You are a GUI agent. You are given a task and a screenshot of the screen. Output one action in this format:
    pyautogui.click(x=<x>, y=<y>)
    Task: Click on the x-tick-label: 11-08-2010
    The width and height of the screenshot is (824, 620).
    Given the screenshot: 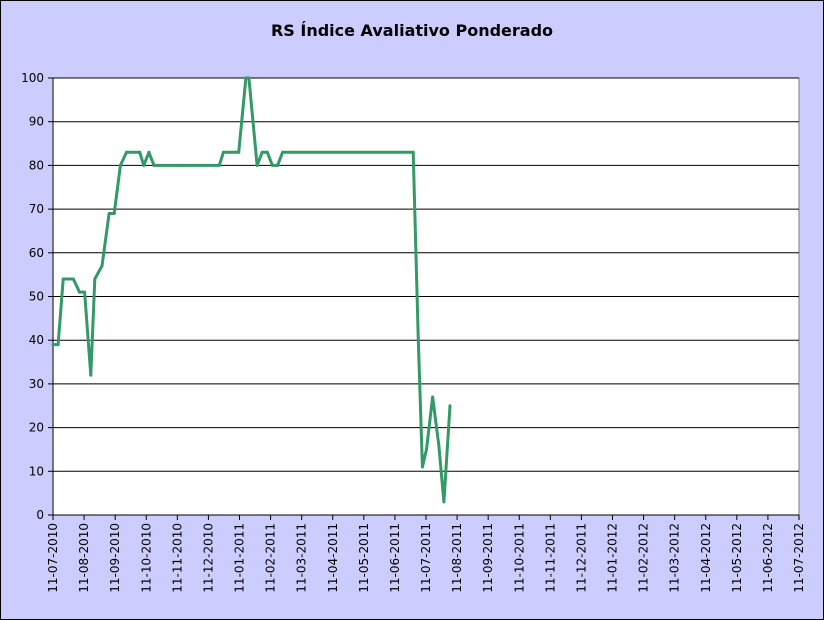 What is the action you would take?
    pyautogui.click(x=84, y=558)
    